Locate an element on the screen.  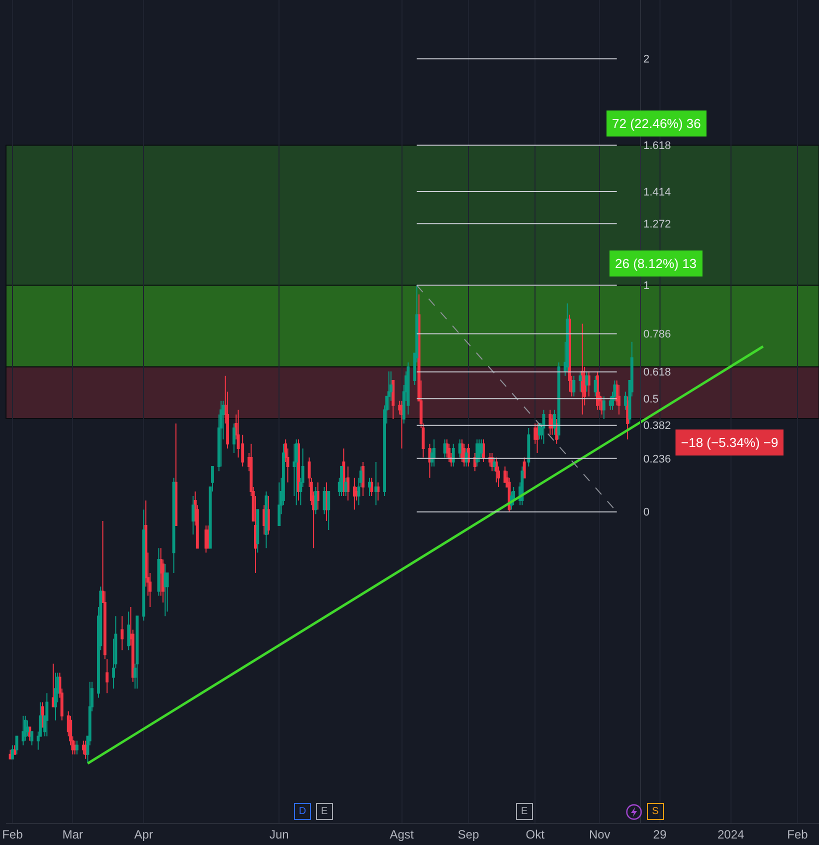
x-tick-label: Agst is located at coordinates (402, 834).